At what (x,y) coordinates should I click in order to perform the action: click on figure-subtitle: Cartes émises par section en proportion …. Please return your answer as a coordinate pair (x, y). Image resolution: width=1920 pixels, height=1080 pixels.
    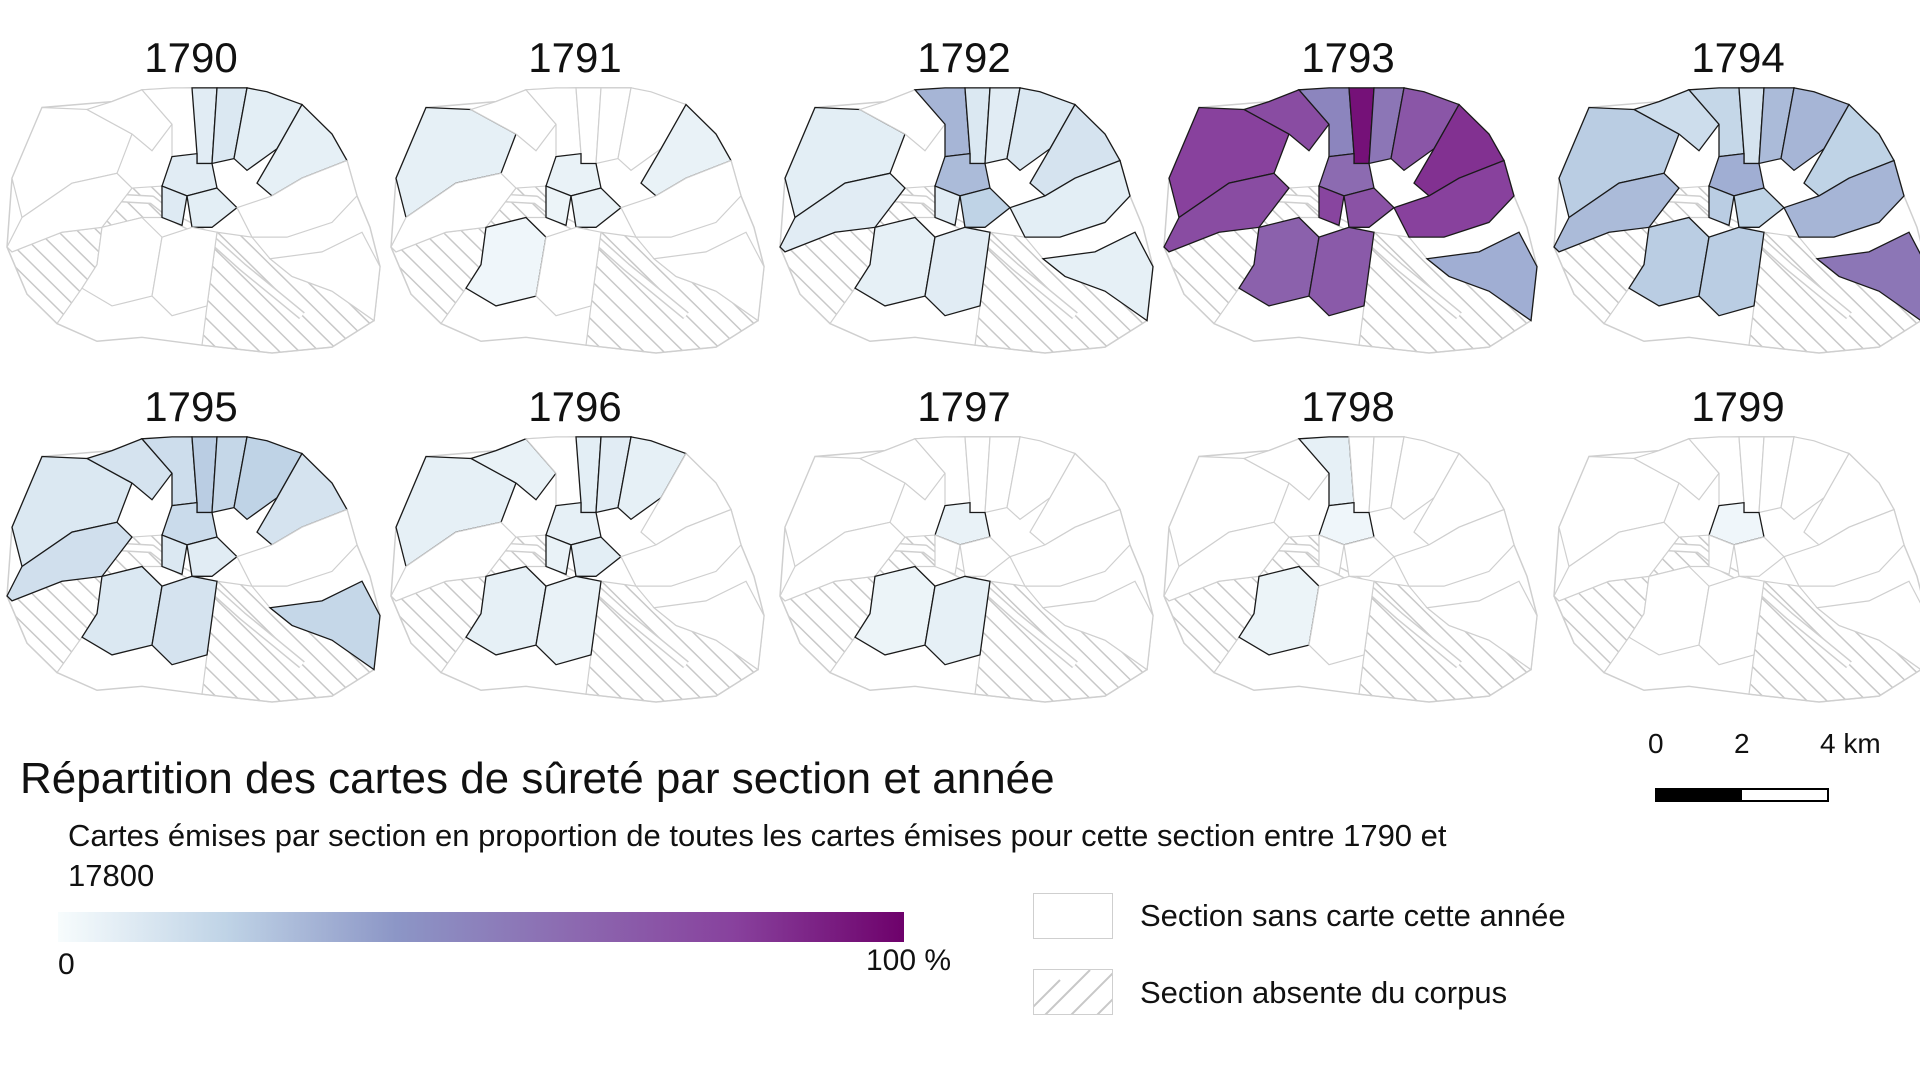
    Looking at the image, I should click on (757, 855).